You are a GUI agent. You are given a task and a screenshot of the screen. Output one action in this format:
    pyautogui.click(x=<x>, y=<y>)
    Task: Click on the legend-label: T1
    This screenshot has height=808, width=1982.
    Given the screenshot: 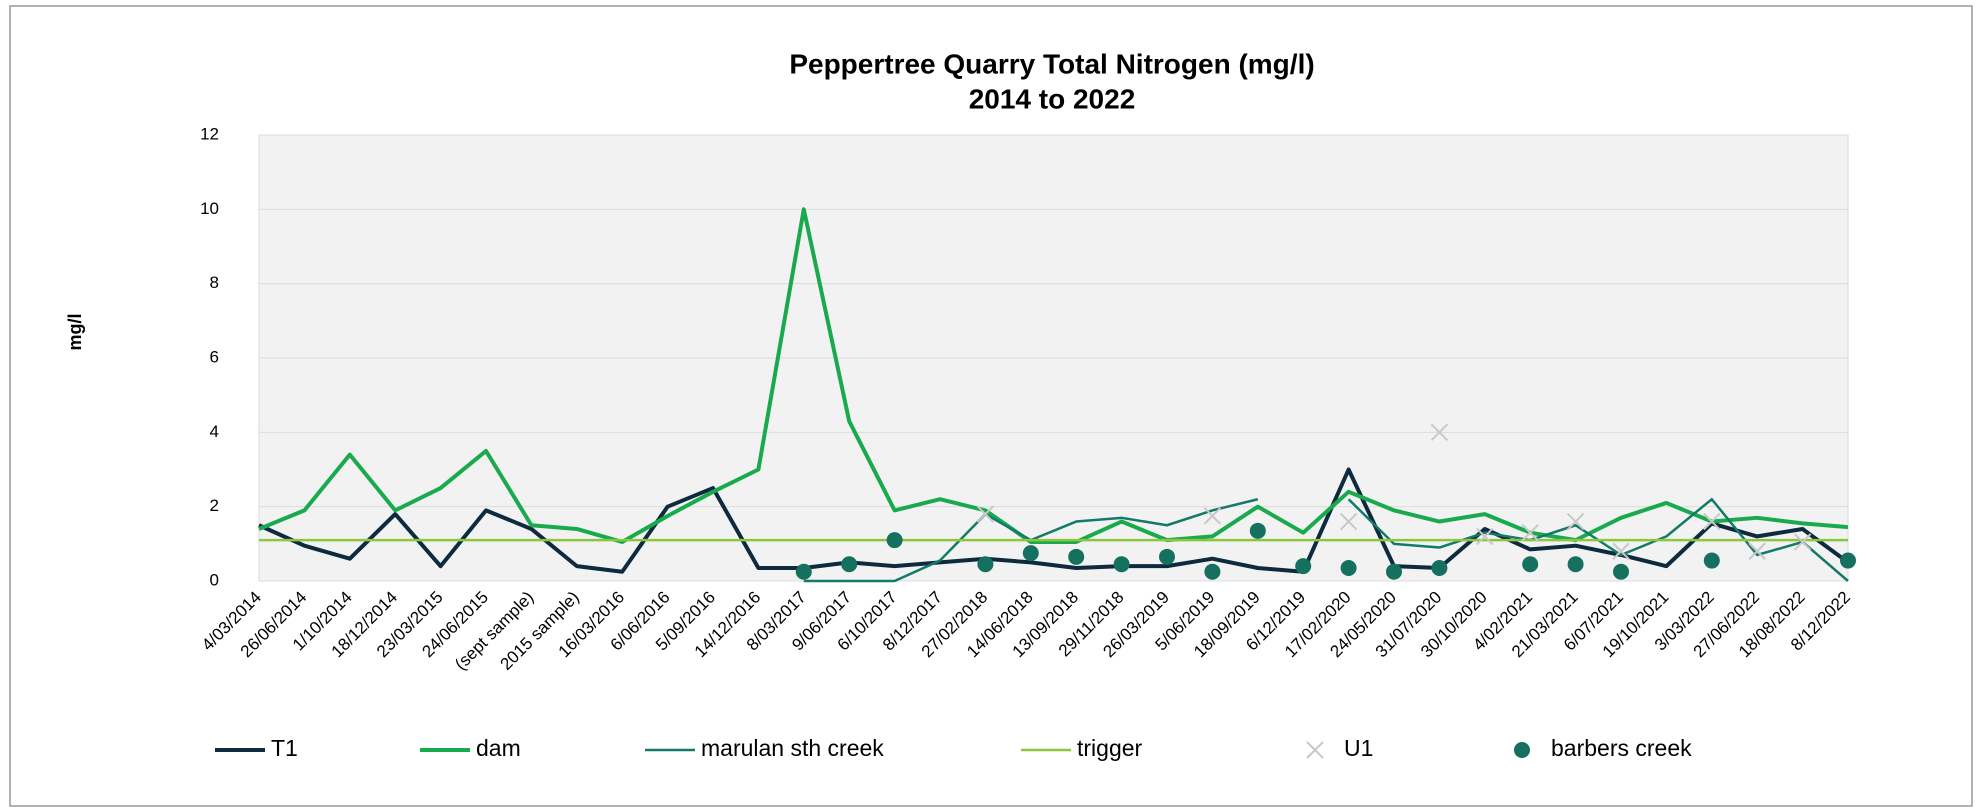 What is the action you would take?
    pyautogui.click(x=284, y=748)
    